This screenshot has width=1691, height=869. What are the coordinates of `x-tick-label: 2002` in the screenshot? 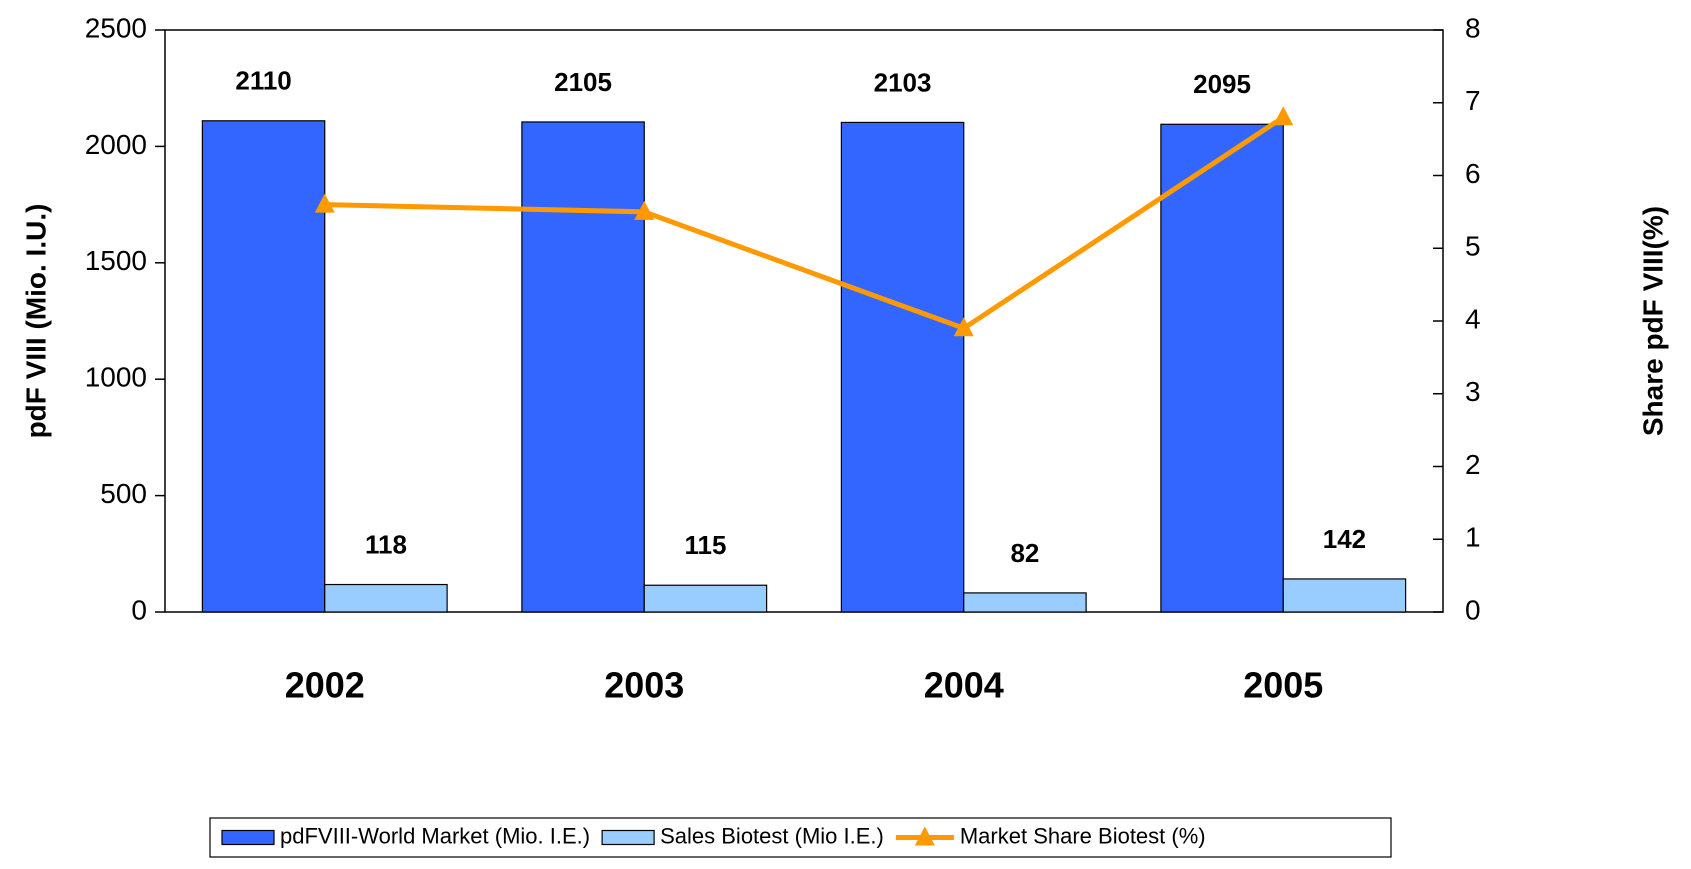 It's located at (325, 685).